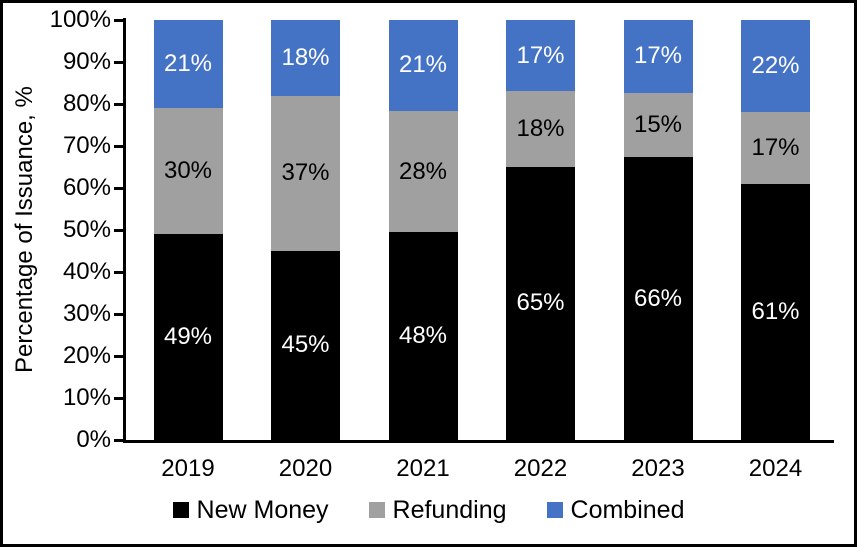  Describe the element at coordinates (376, 510) in the screenshot. I see `legend-swatch-refunding` at that location.